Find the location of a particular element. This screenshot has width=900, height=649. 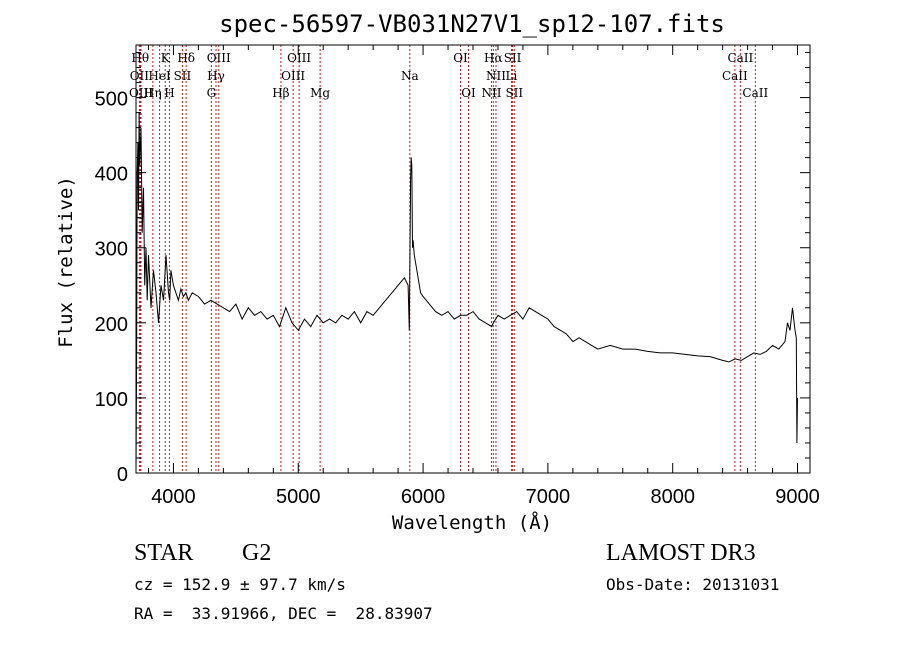

y-tick-label: 0 is located at coordinates (122, 475).